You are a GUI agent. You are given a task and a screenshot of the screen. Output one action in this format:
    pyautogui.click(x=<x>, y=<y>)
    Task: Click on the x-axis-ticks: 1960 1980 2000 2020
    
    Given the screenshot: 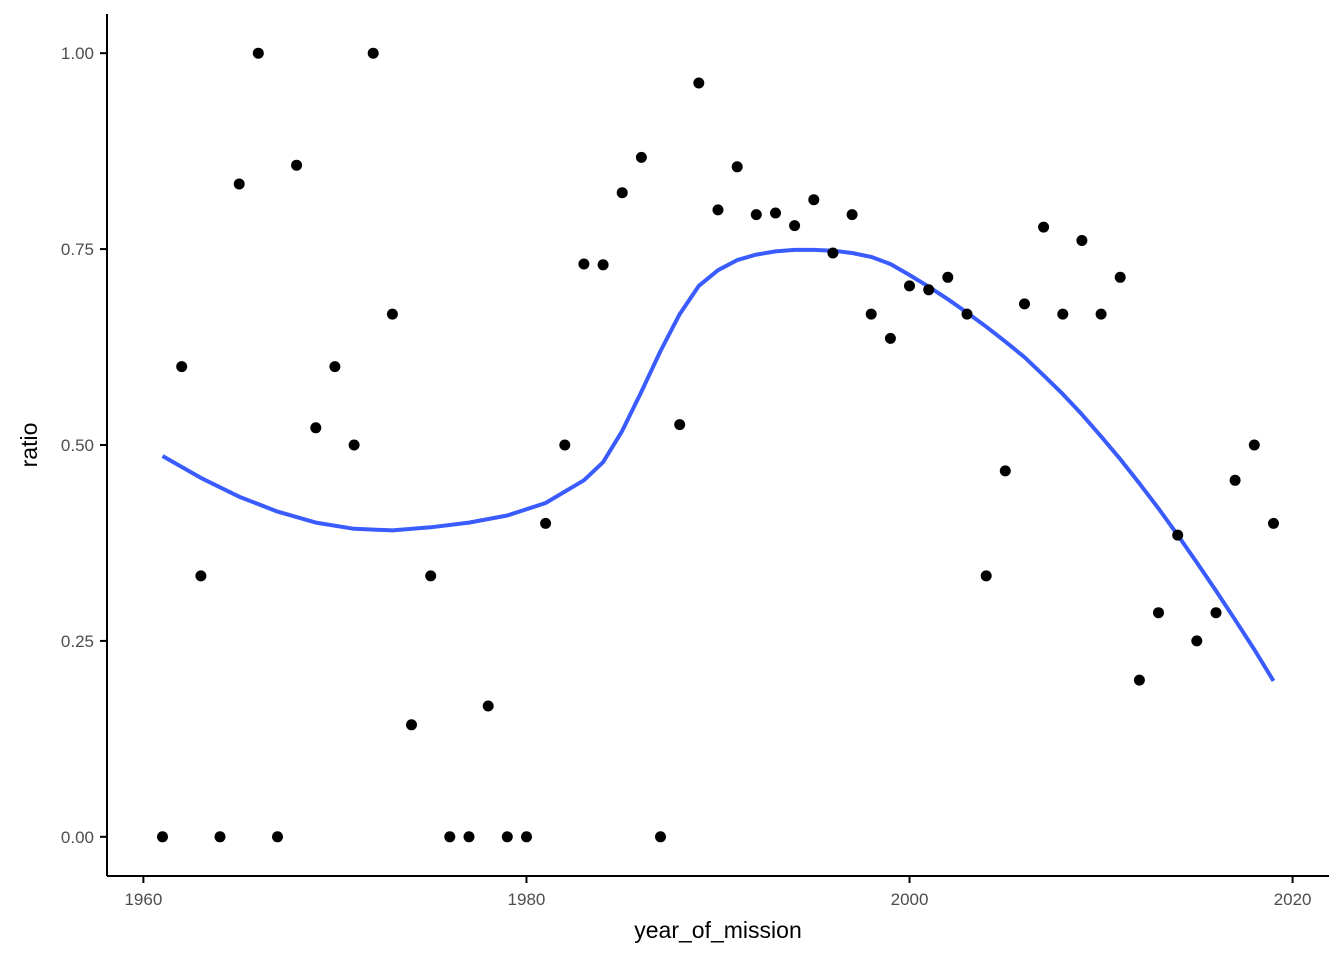 What is the action you would take?
    pyautogui.click(x=718, y=892)
    